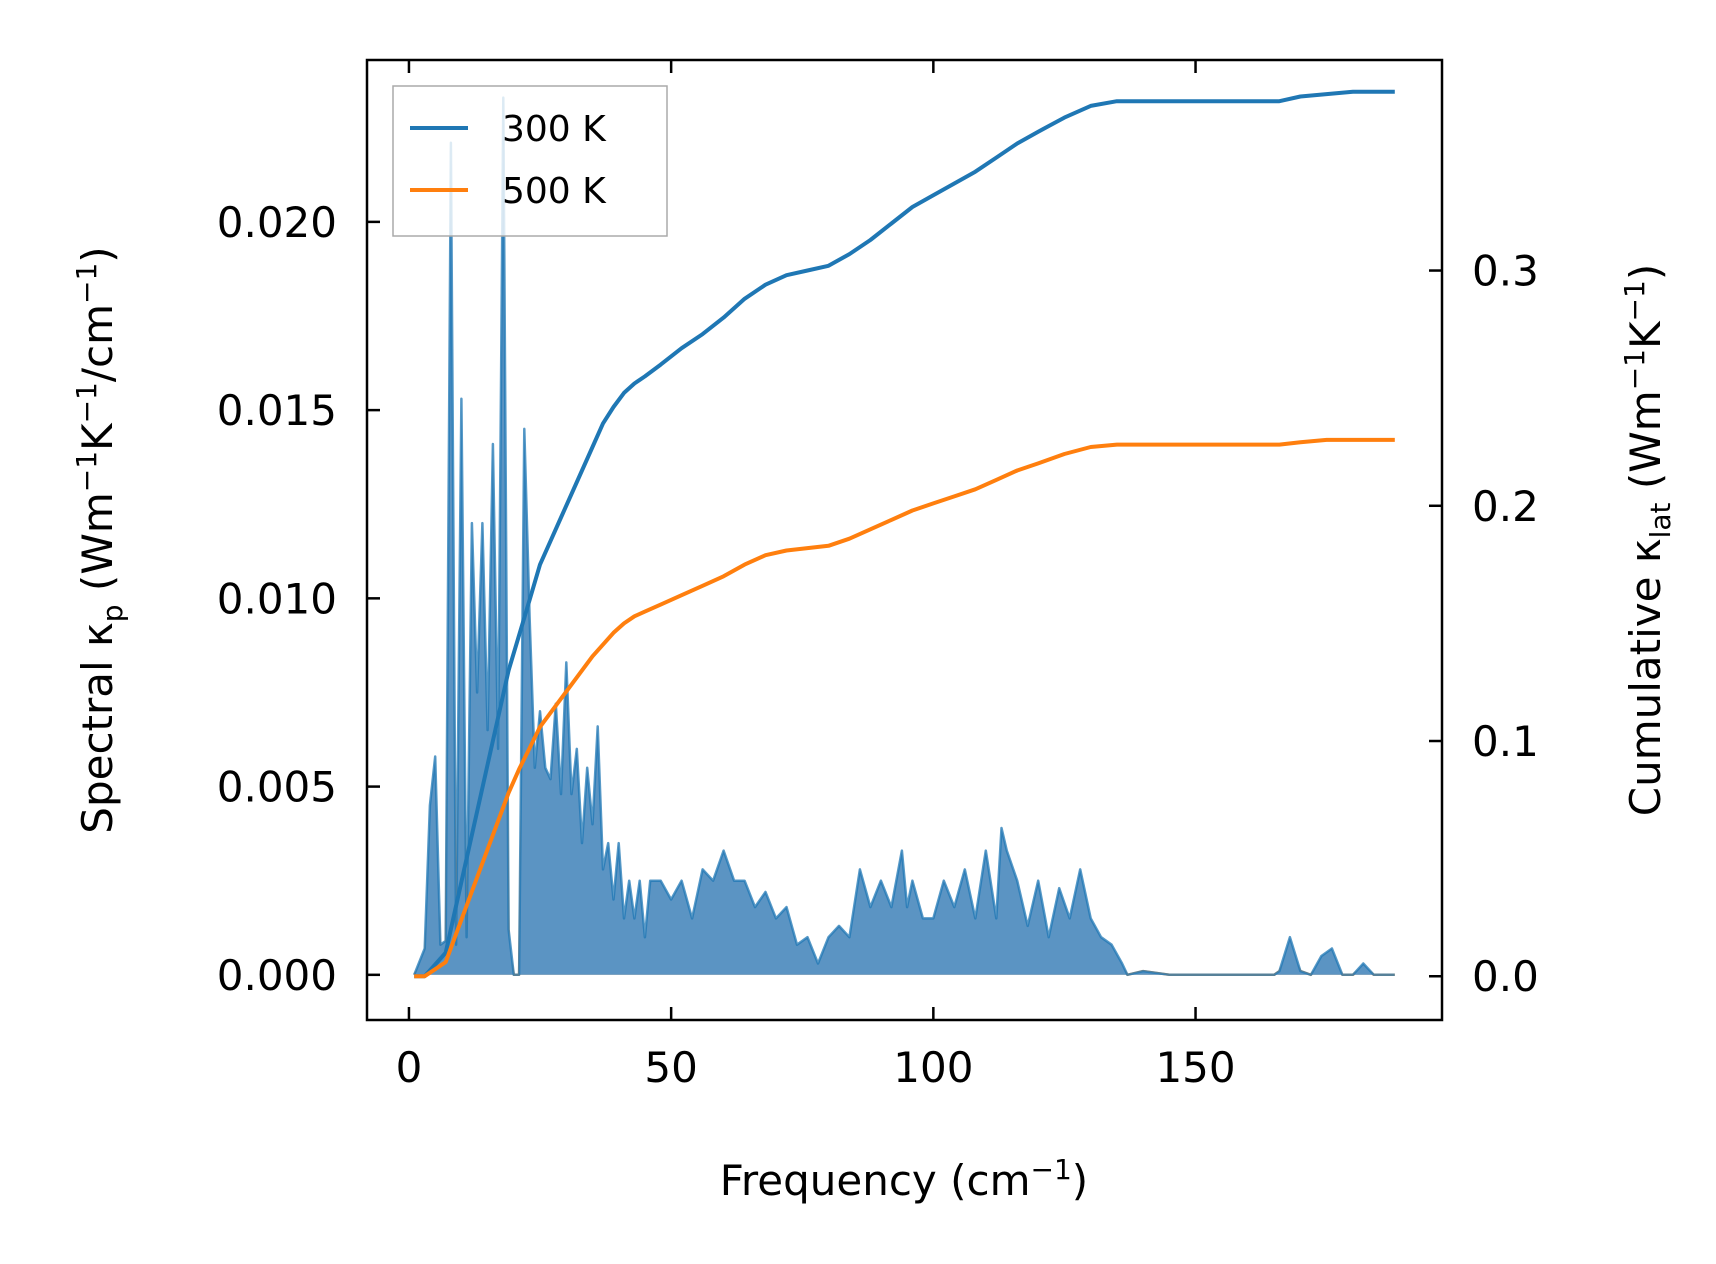  What do you see at coordinates (1505, 506) in the screenshot?
I see `y-right-tick-label: 0.2` at bounding box center [1505, 506].